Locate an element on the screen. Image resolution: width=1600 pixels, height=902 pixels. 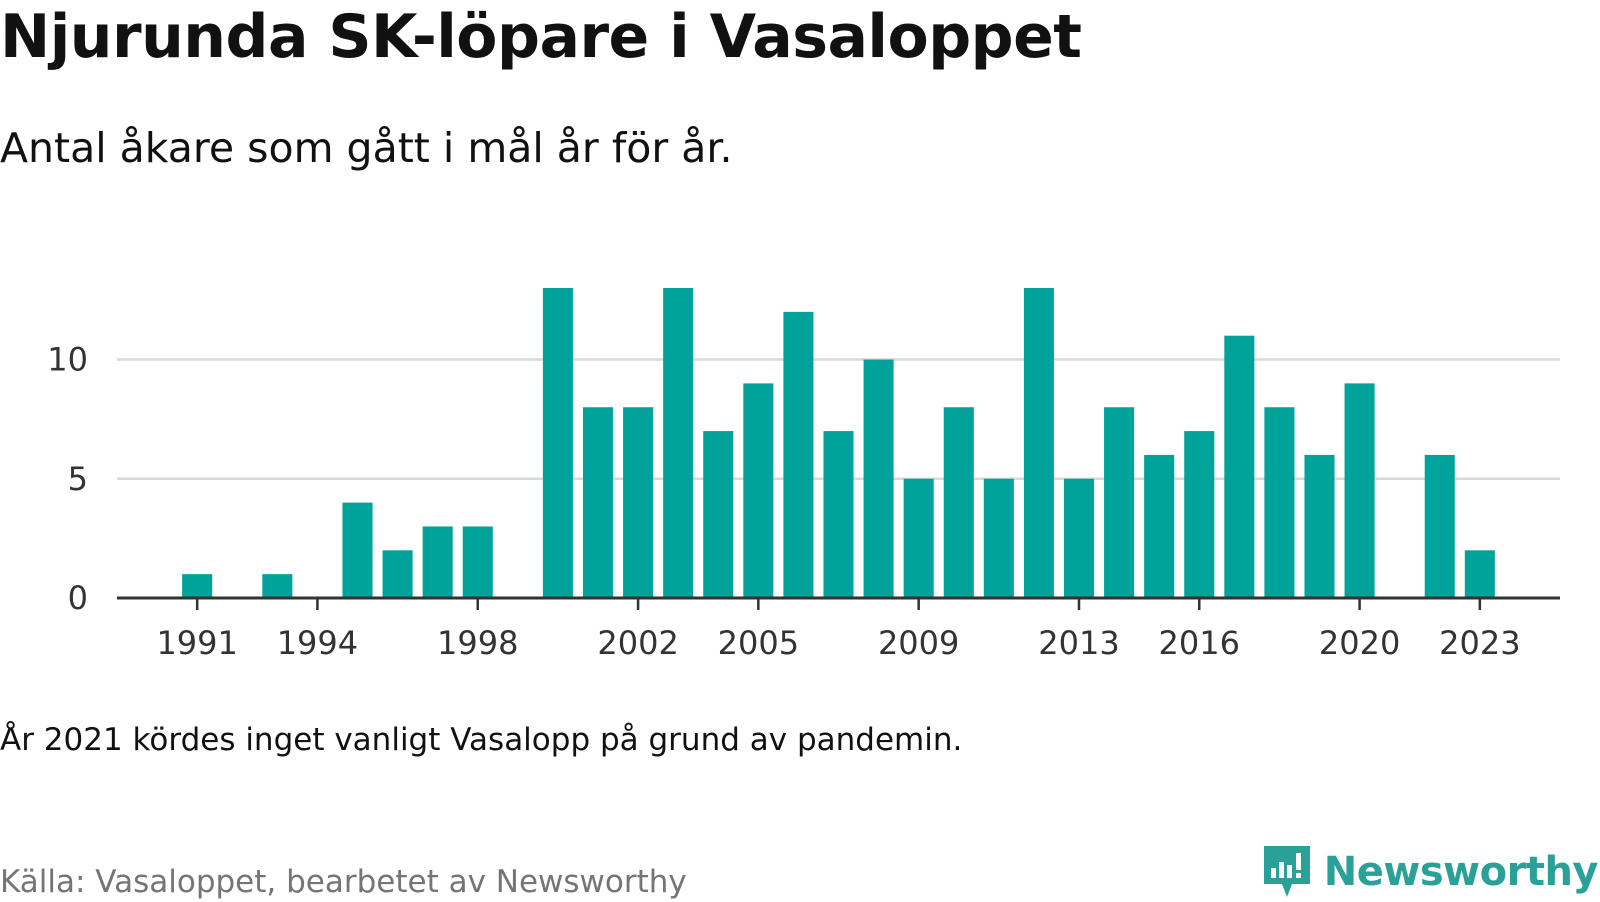
bar-1993 is located at coordinates (277, 586).